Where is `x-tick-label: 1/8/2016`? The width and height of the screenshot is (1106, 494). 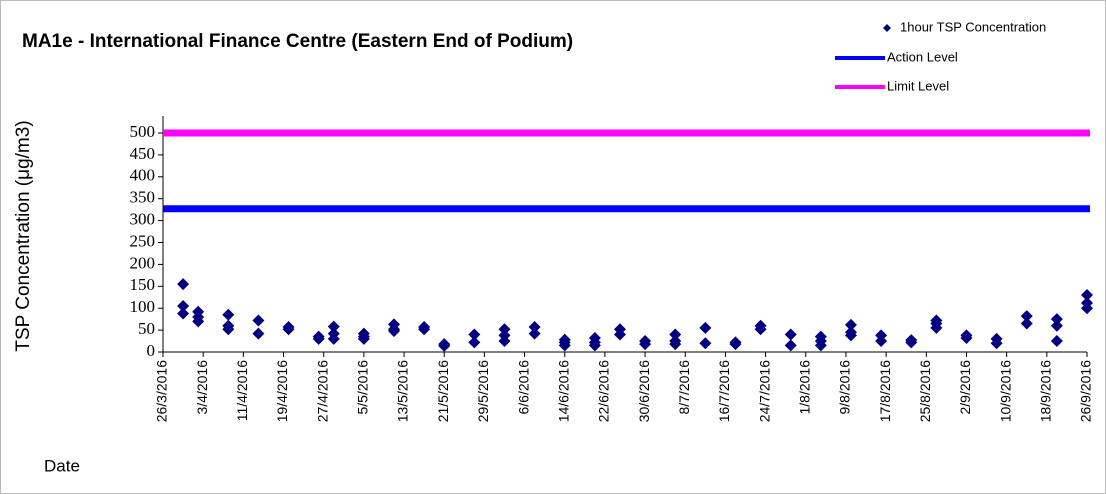 x-tick-label: 1/8/2016 is located at coordinates (804, 387).